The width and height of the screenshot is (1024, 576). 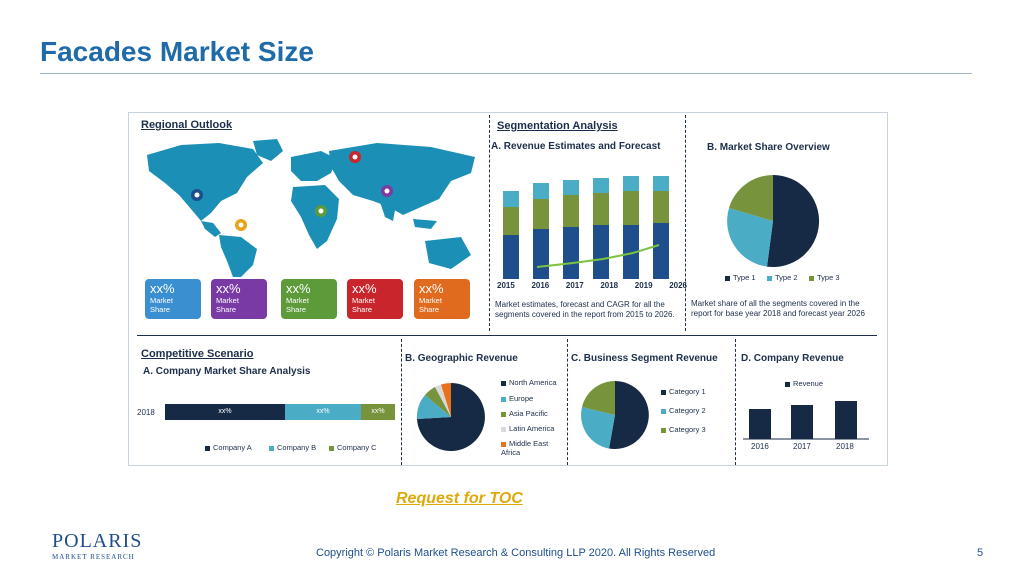 I want to click on market-share-title: B. Market Share Overview, so click(x=768, y=147).